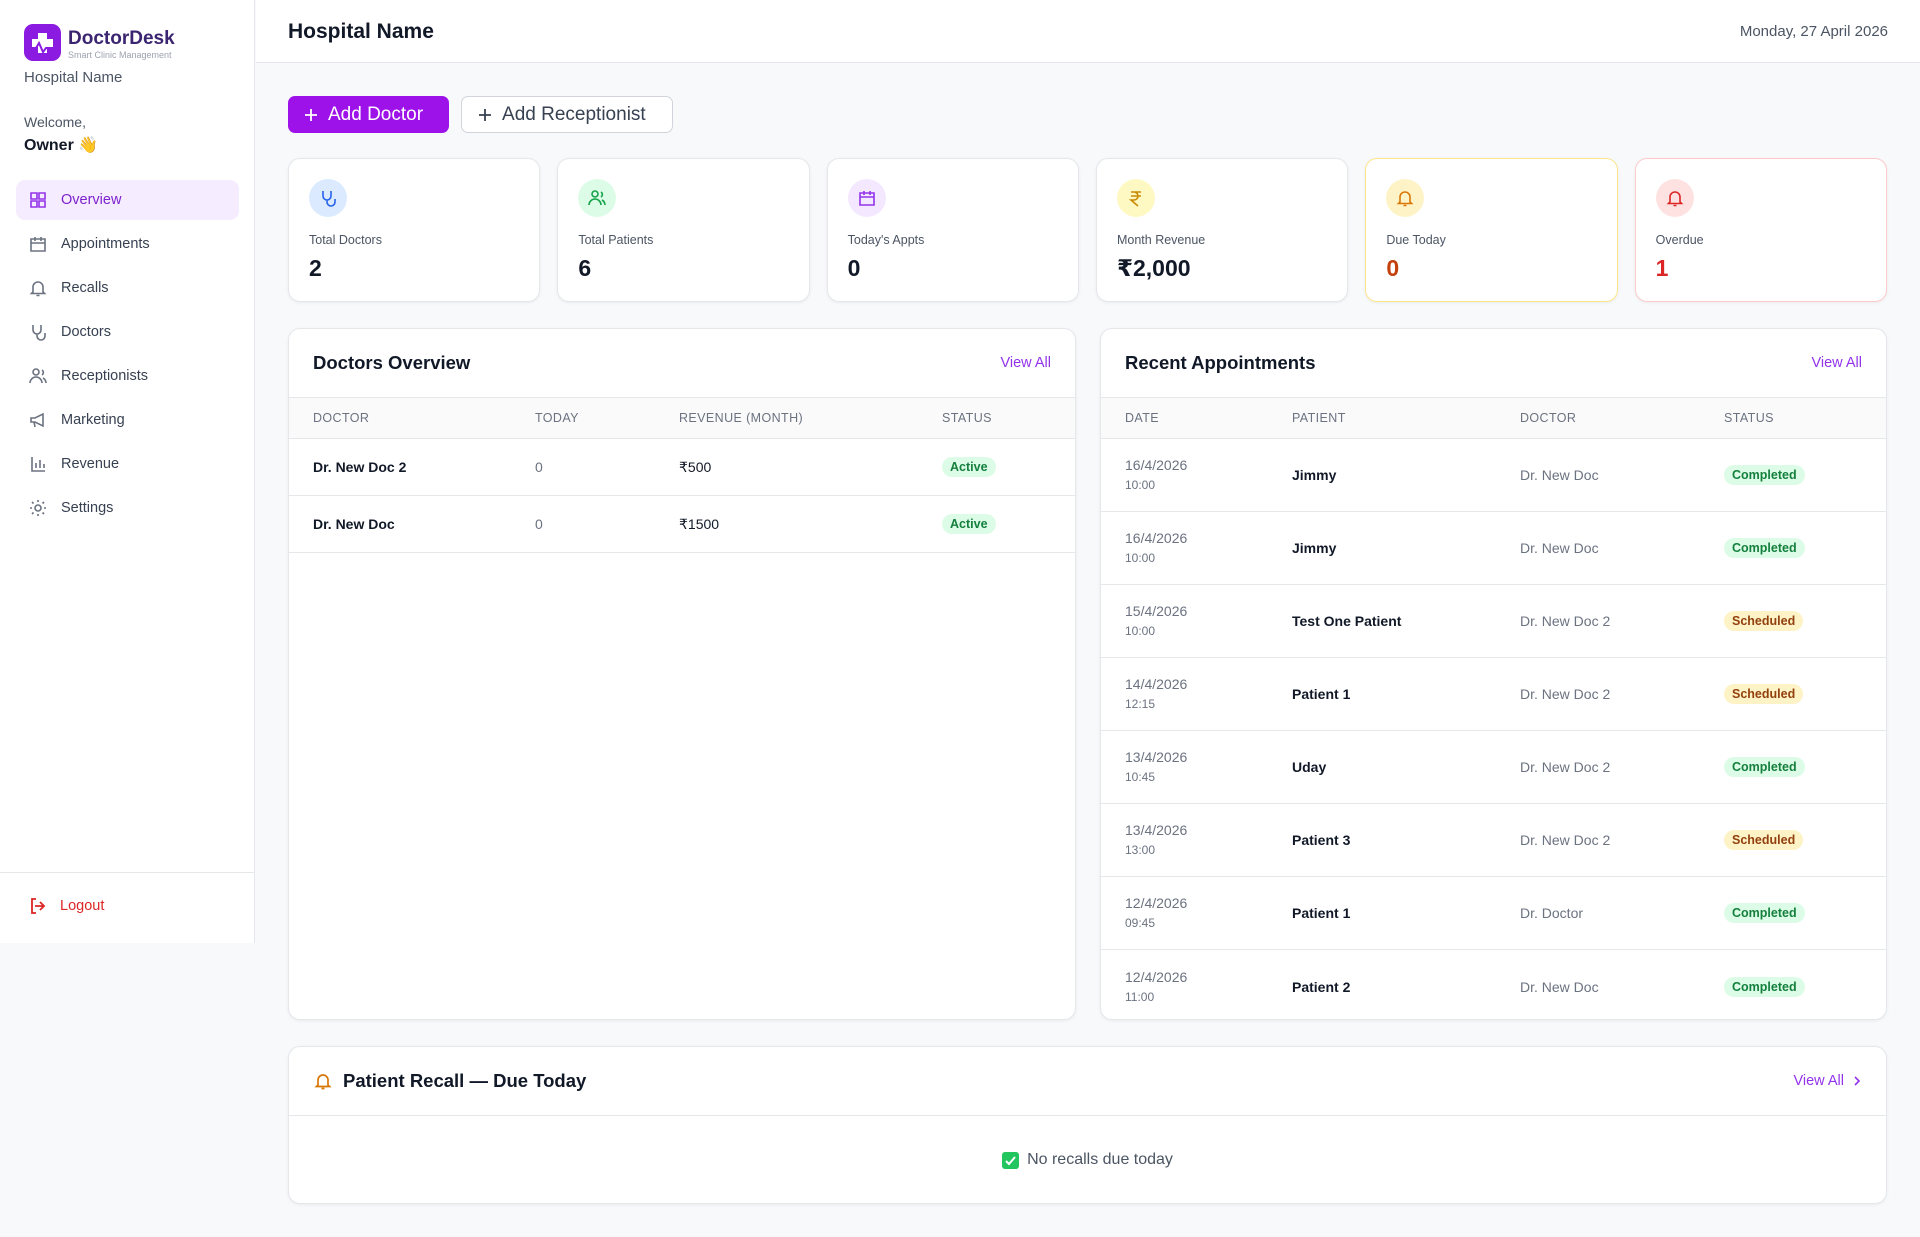 Image resolution: width=1920 pixels, height=1237 pixels. What do you see at coordinates (90, 464) in the screenshot?
I see `nav-label: Revenue` at bounding box center [90, 464].